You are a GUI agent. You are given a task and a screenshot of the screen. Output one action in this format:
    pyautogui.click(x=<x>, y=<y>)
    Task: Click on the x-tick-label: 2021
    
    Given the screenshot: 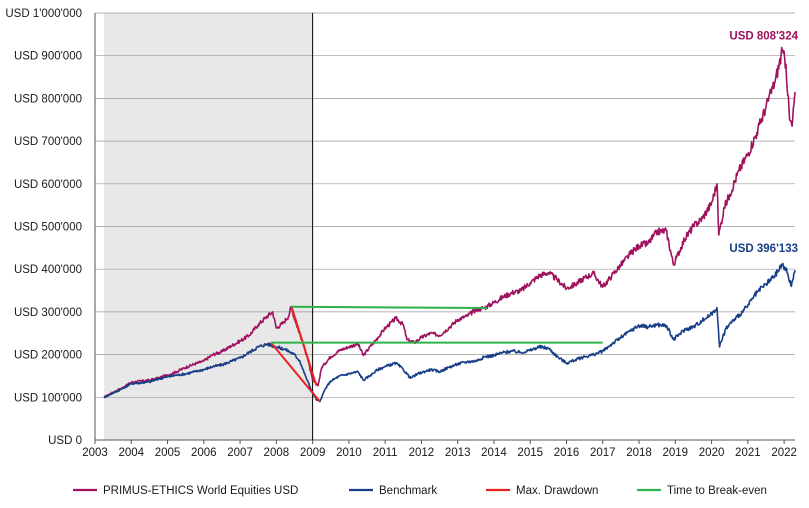 What is the action you would take?
    pyautogui.click(x=748, y=453)
    